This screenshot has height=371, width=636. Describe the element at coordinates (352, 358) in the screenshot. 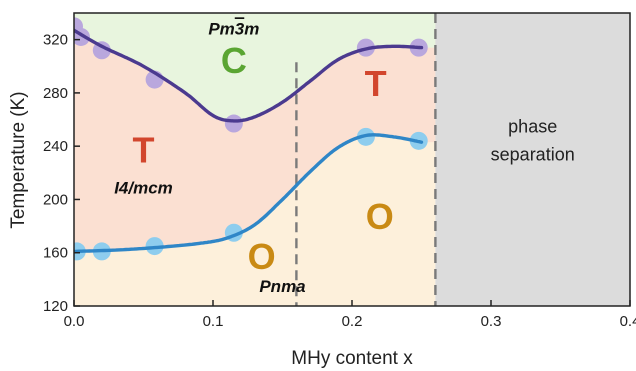

I see `x-axis-title: MHy content x` at that location.